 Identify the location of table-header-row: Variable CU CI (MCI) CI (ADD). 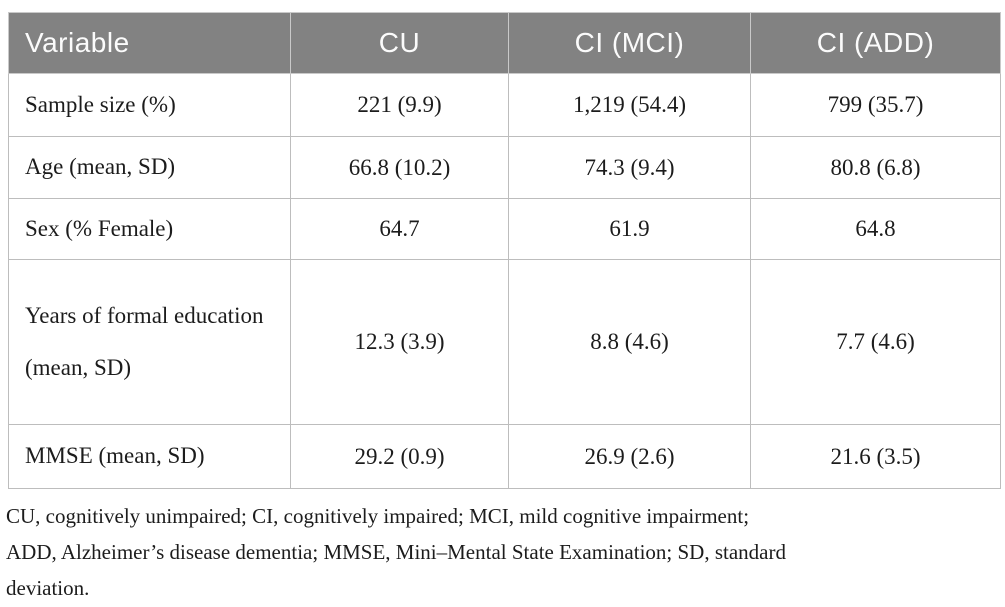
(504, 43).